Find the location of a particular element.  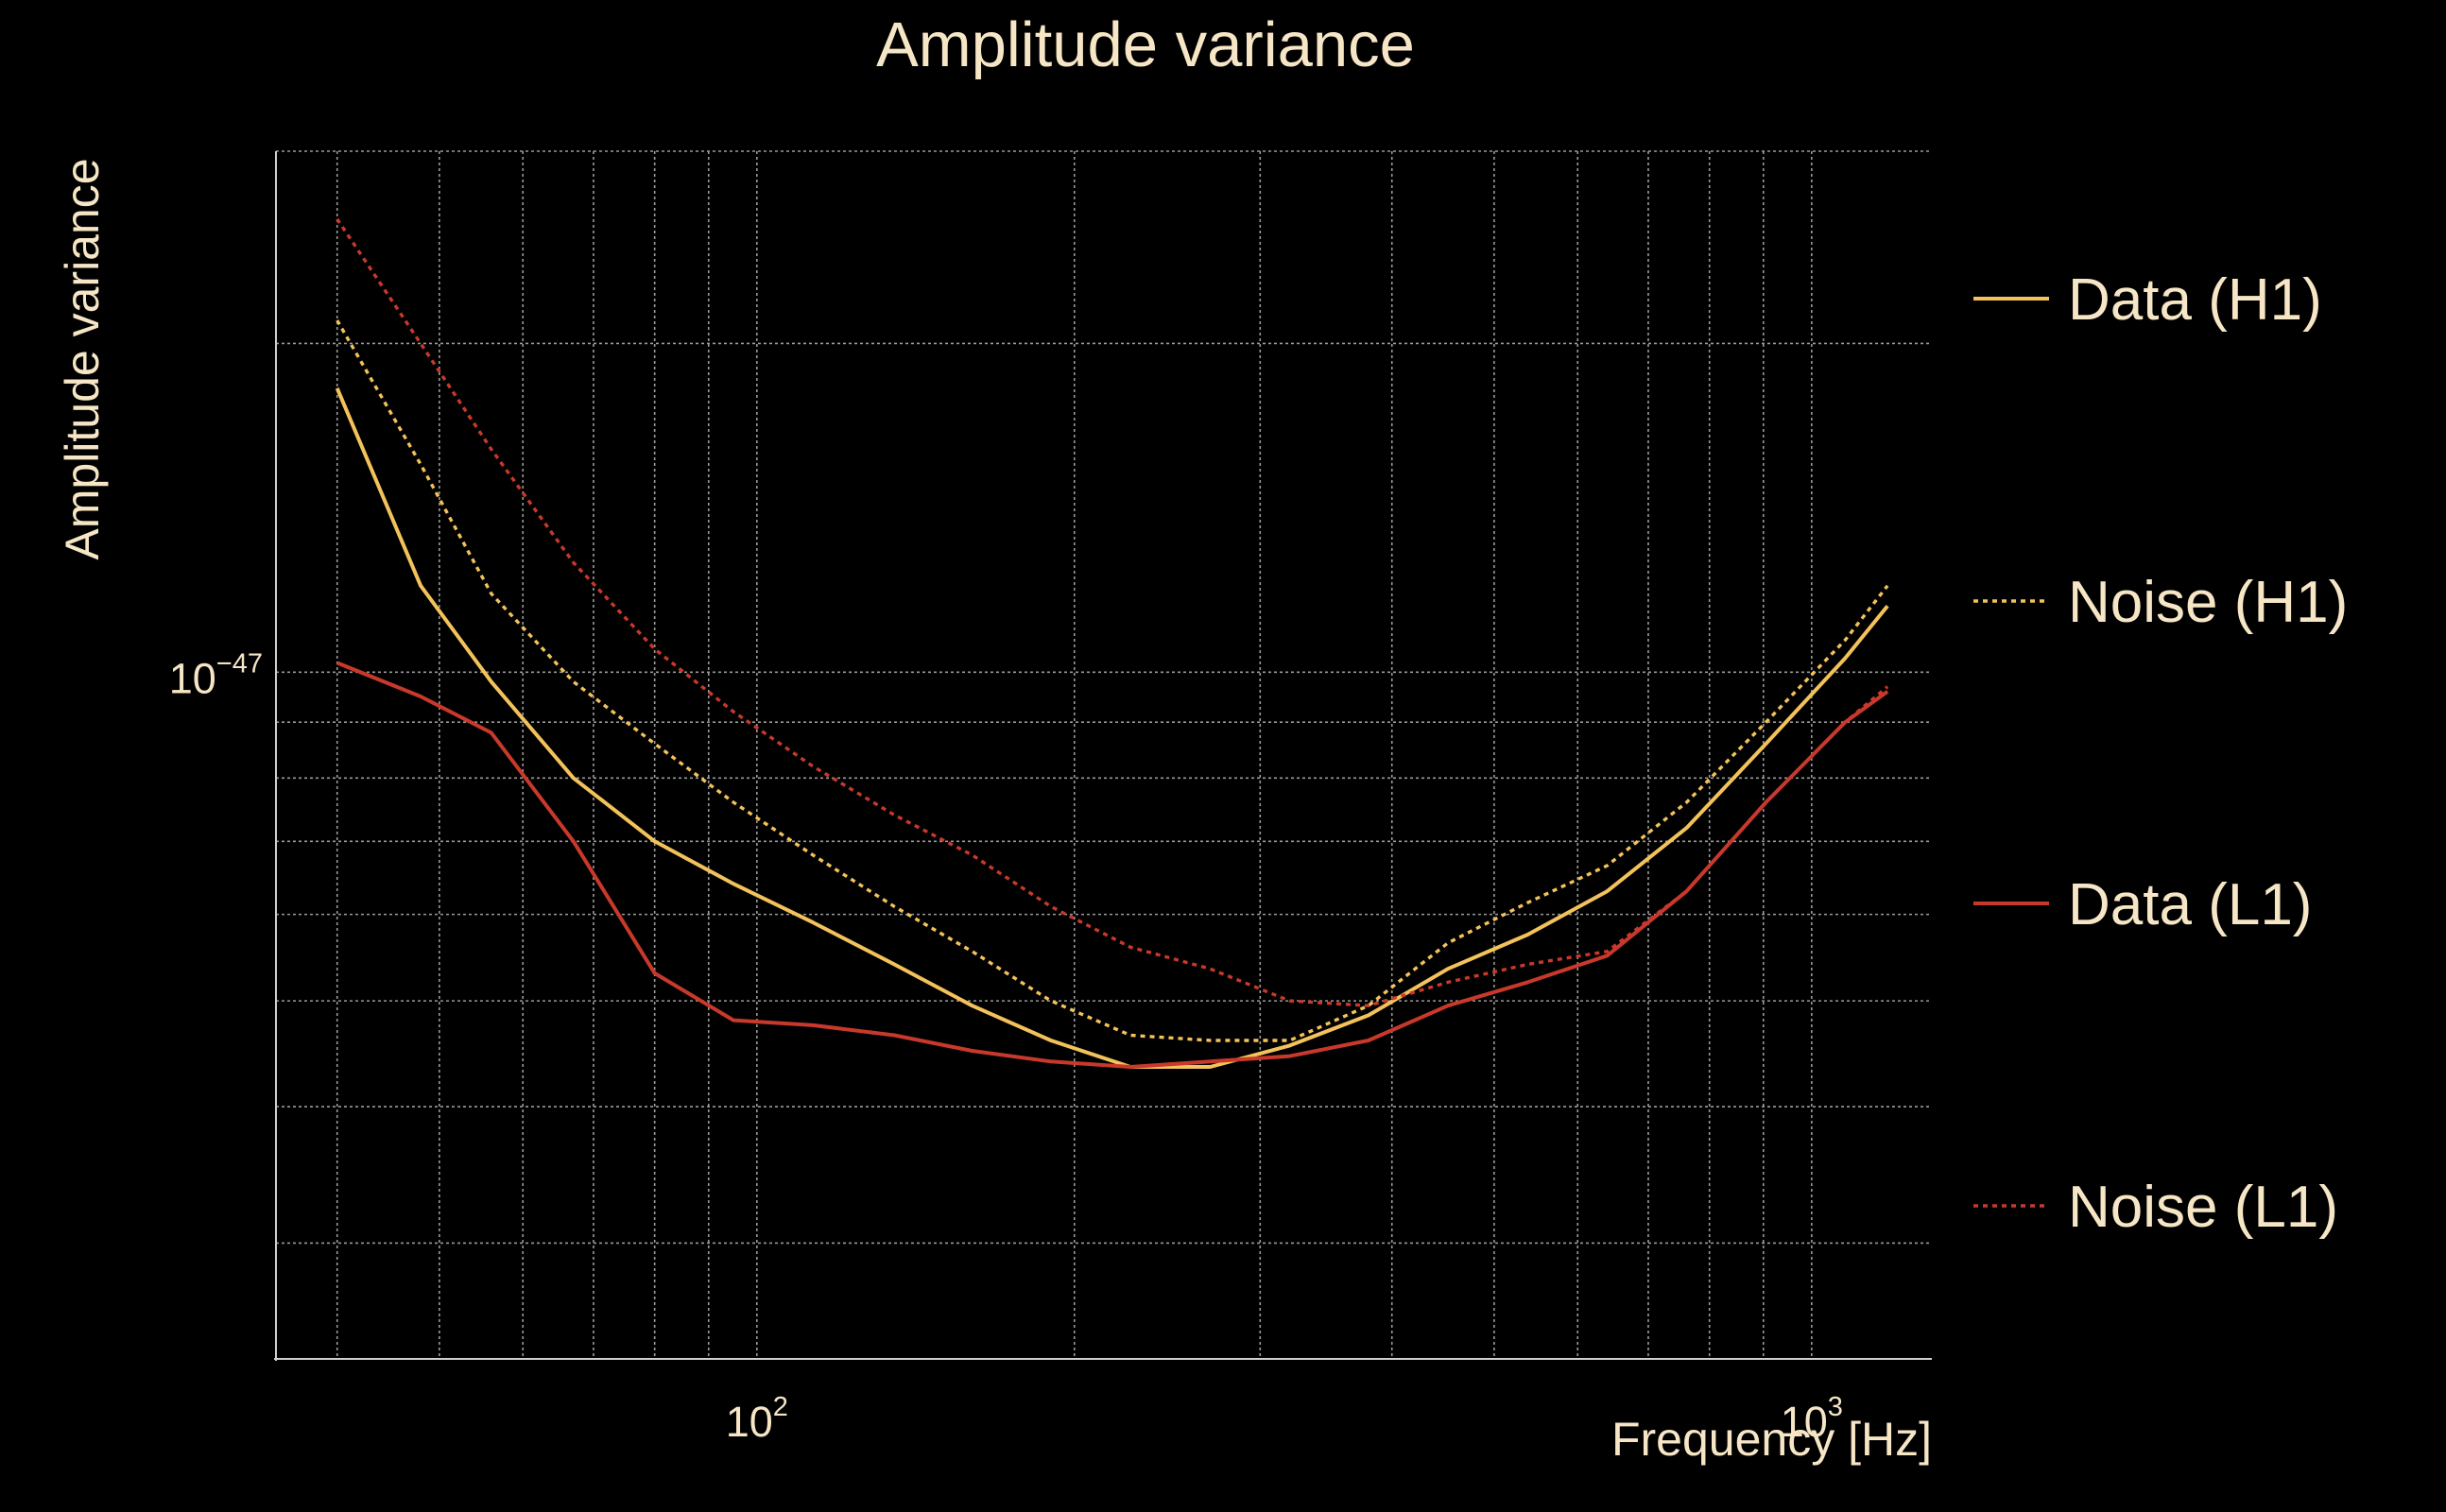

x-tick-label: 10² is located at coordinates (757, 1419).